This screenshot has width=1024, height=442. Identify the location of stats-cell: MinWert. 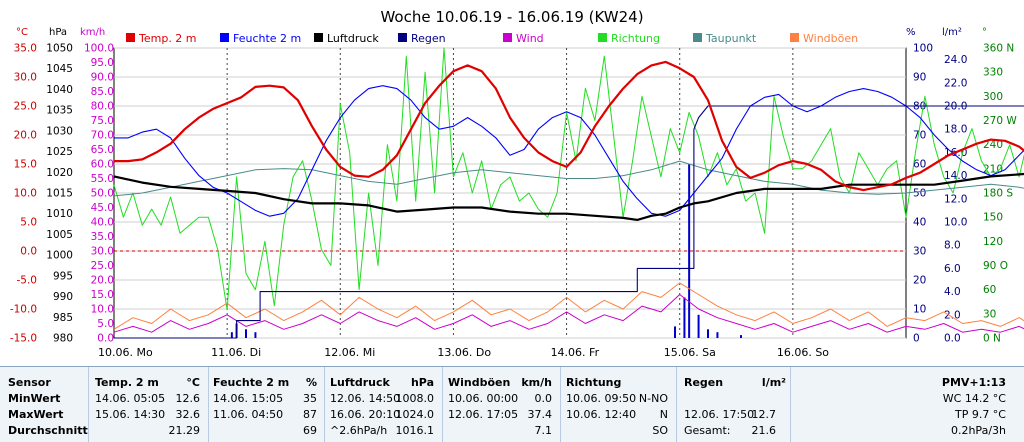
(34, 399).